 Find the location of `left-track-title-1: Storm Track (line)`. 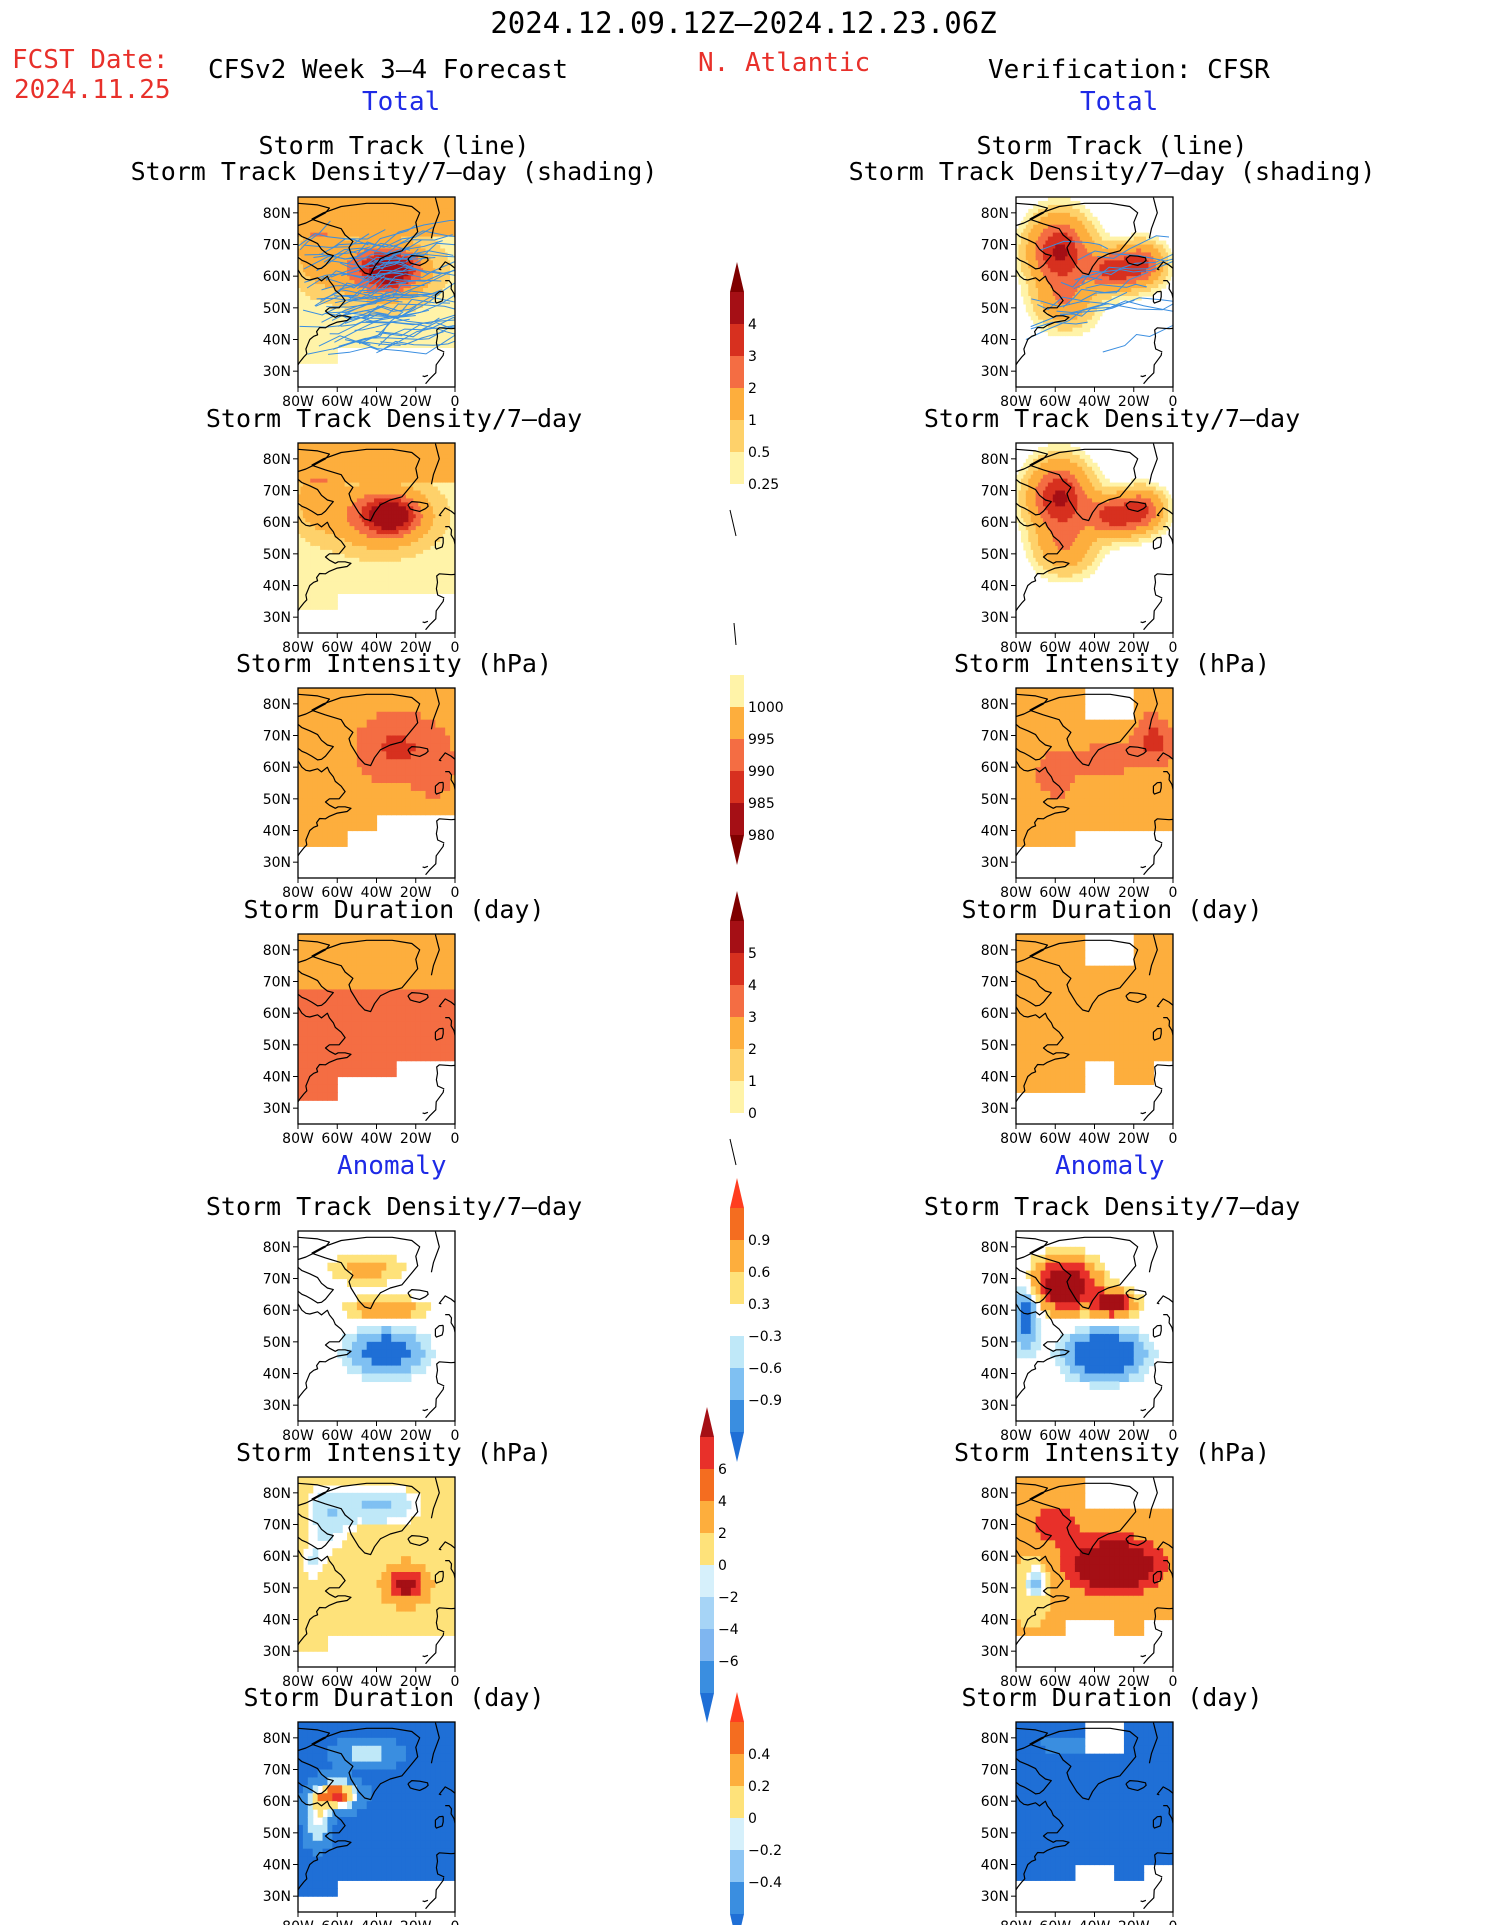

left-track-title-1: Storm Track (line) is located at coordinates (394, 145).